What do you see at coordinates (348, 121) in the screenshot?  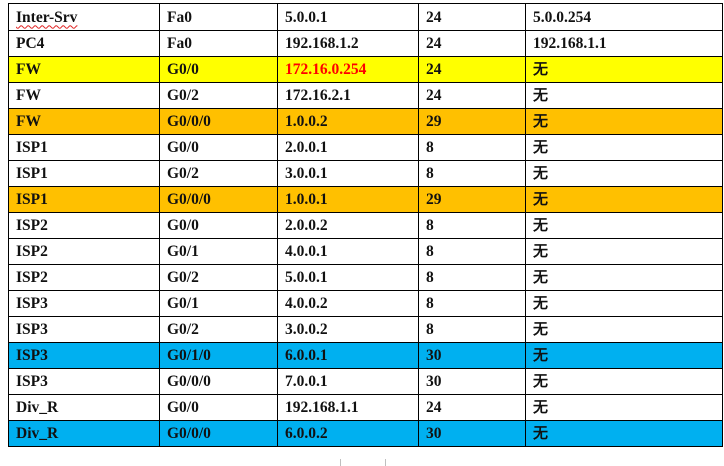 I see `ip-cell: 1.0.0.2` at bounding box center [348, 121].